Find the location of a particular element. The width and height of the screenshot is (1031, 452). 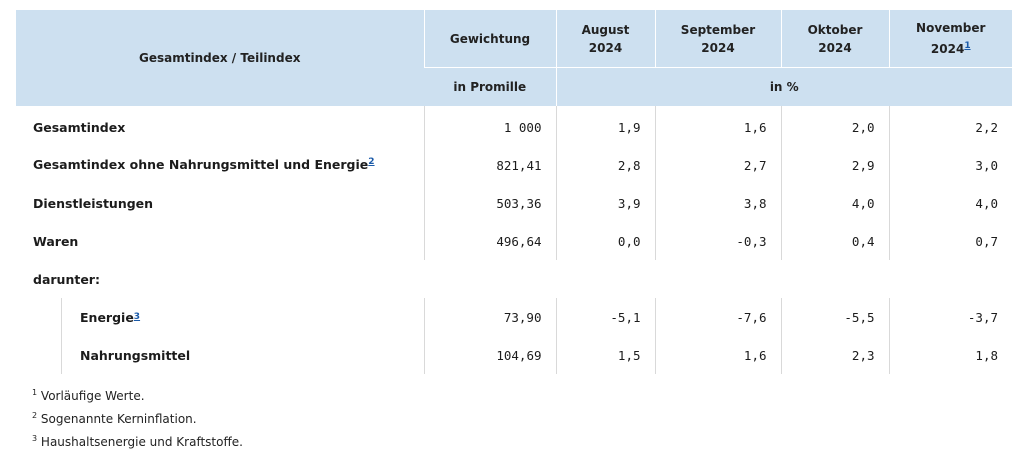

table-row: Energie 3 73,90 -5,1 -7,6 -5,5 -3,7 is located at coordinates (514, 317).